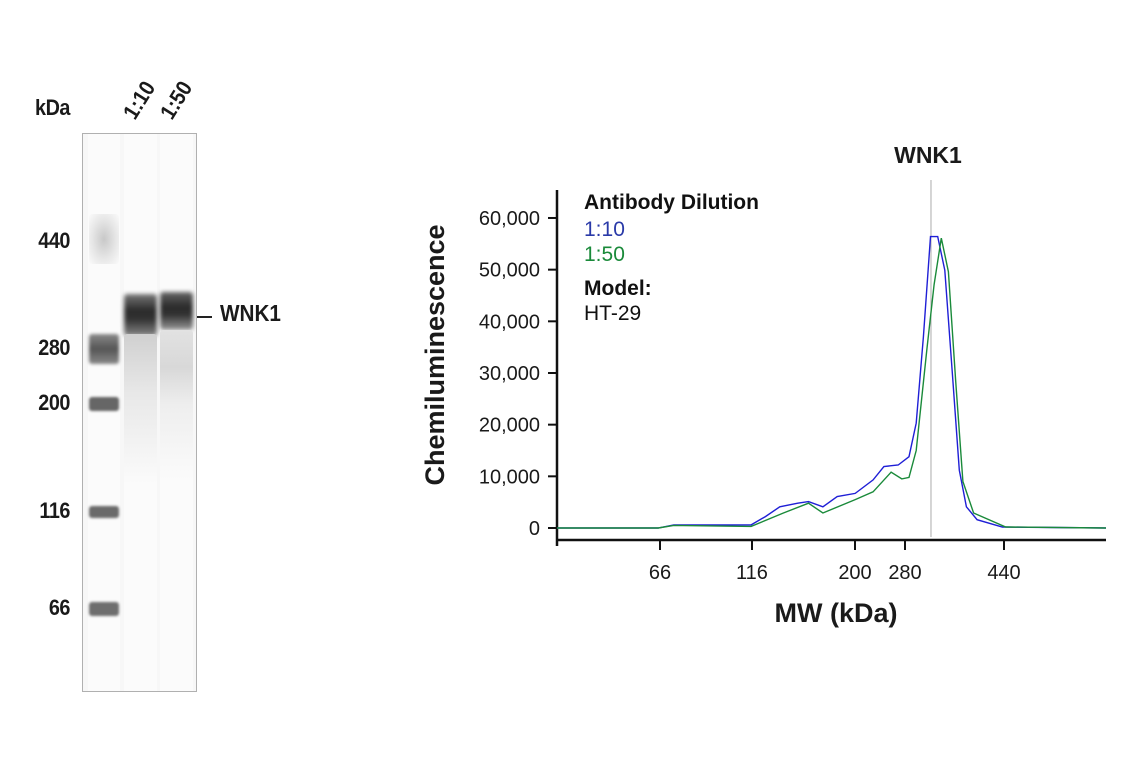 This screenshot has width=1141, height=768. I want to click on legend-title: Antibody Dilution, so click(671, 202).